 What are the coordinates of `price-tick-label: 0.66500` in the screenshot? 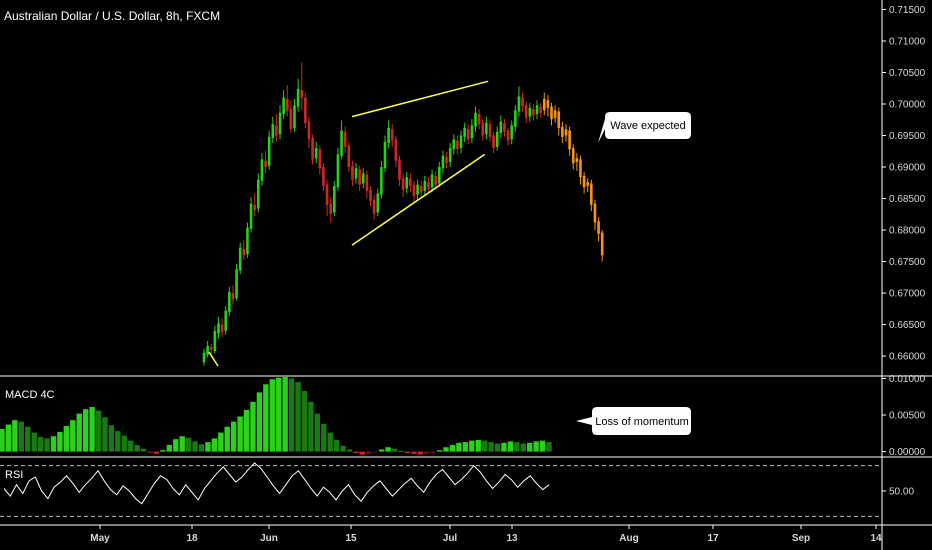 It's located at (907, 325).